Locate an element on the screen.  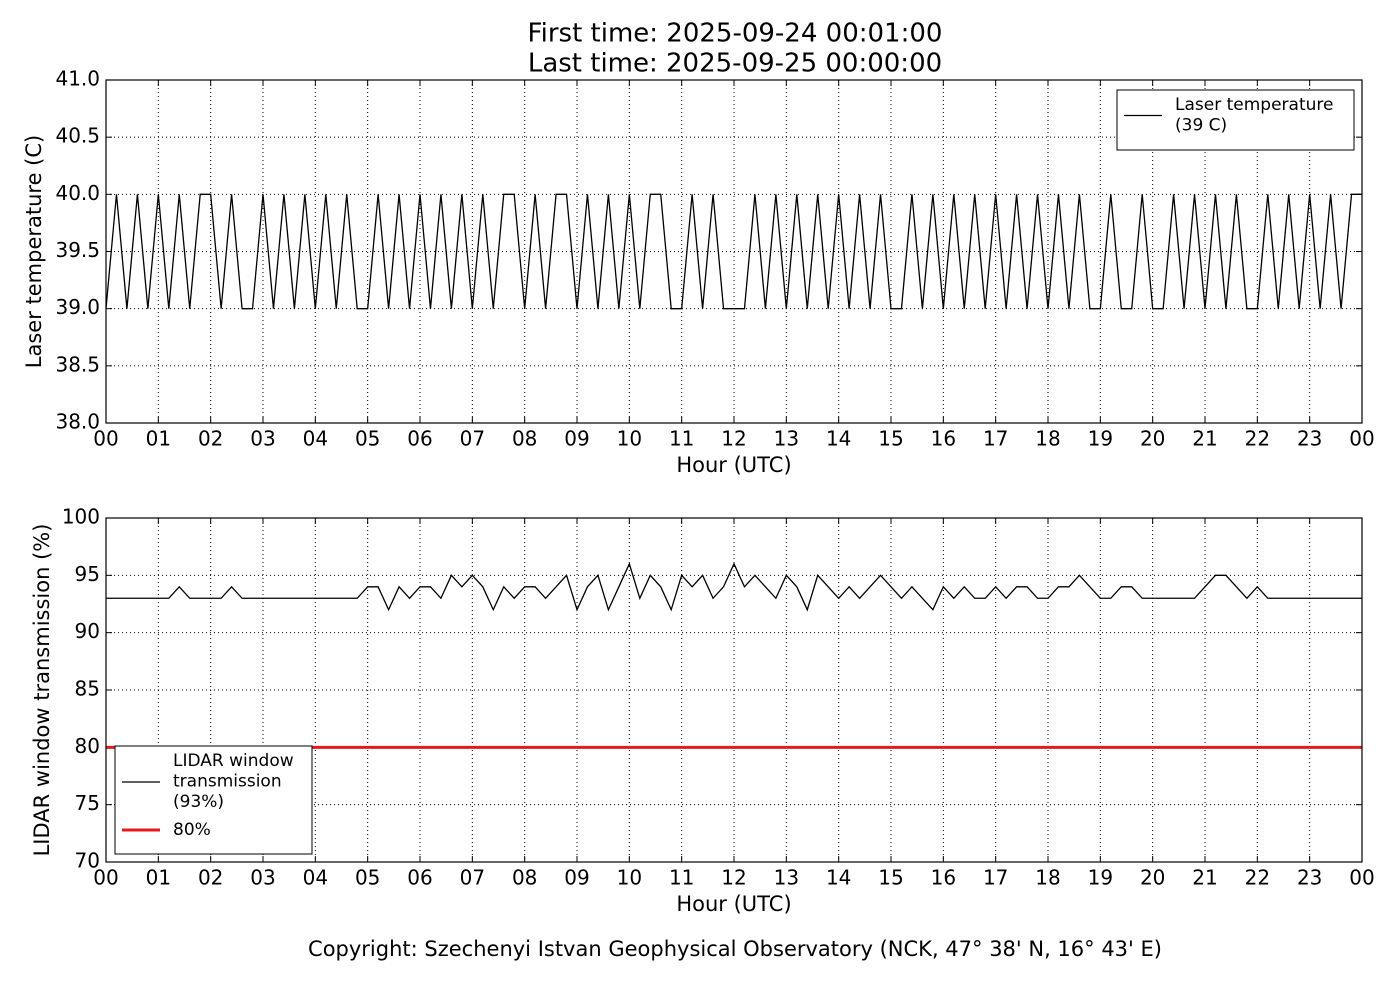
legend-label: LIDAR window transmission (93%) is located at coordinates (233, 781).